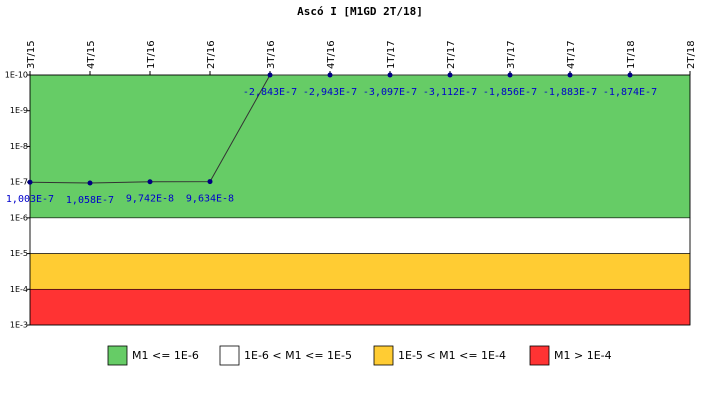 This screenshot has width=720, height=400. I want to click on x-tick-label: 3T/15, so click(31, 54).